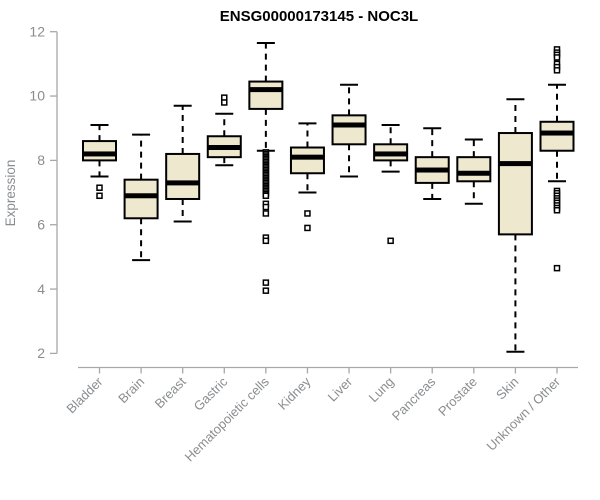  I want to click on box-brain, so click(141, 197).